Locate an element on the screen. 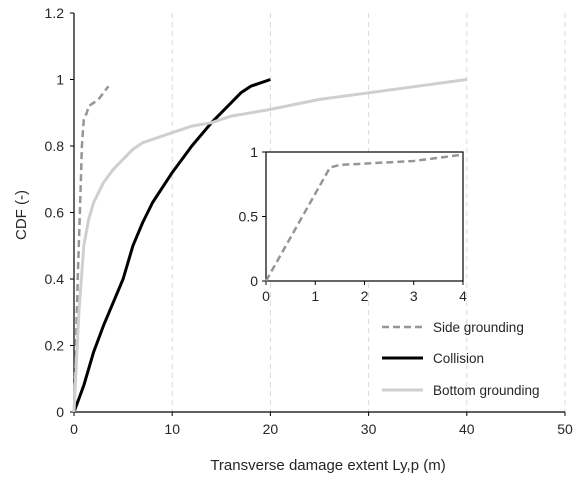  inset-chart: 0 1 2 3 4 0 0.5 1 is located at coordinates (353, 224).